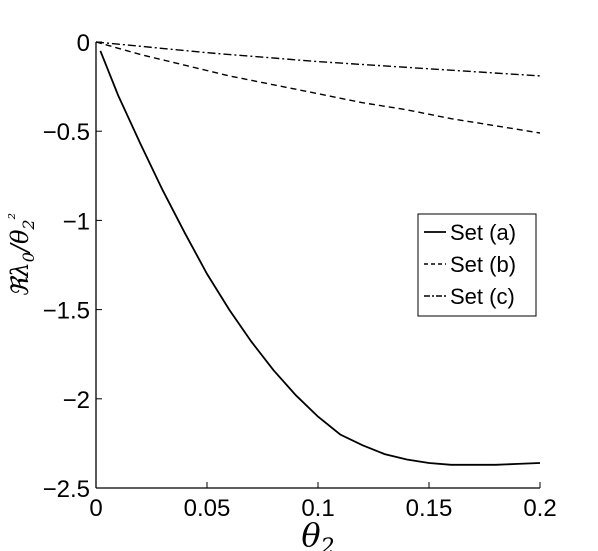  What do you see at coordinates (20, 279) in the screenshot?
I see `y-axis-label-main: ℜλ` at bounding box center [20, 279].